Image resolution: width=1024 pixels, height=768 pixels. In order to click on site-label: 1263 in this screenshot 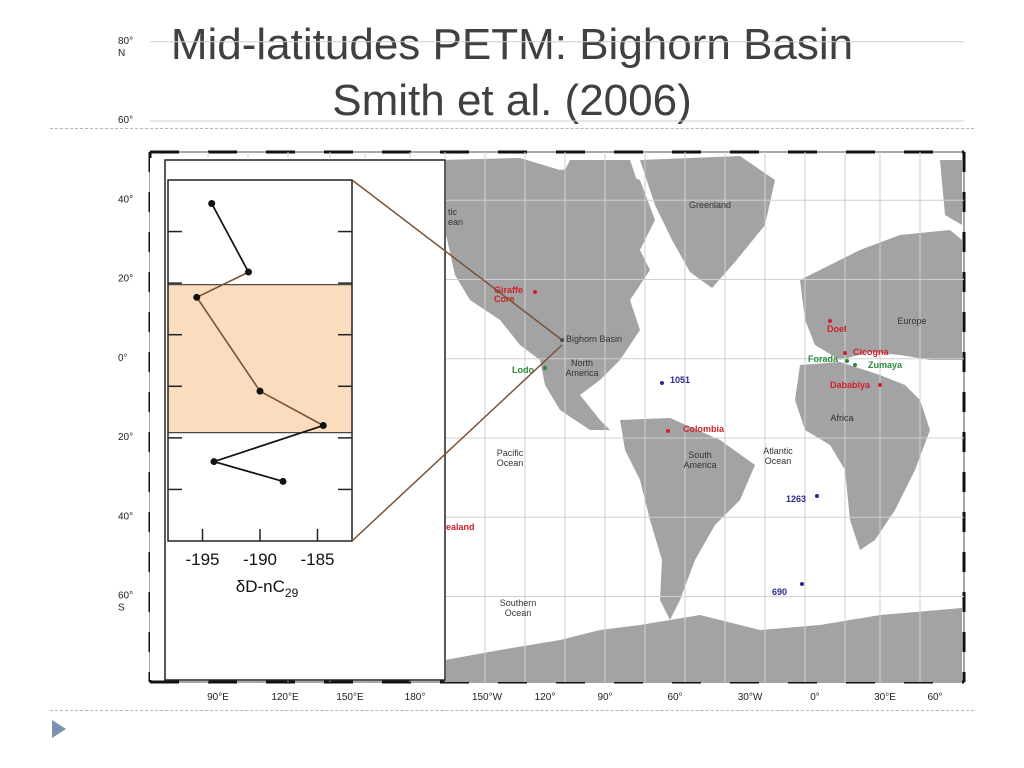, I will do `click(796, 499)`.